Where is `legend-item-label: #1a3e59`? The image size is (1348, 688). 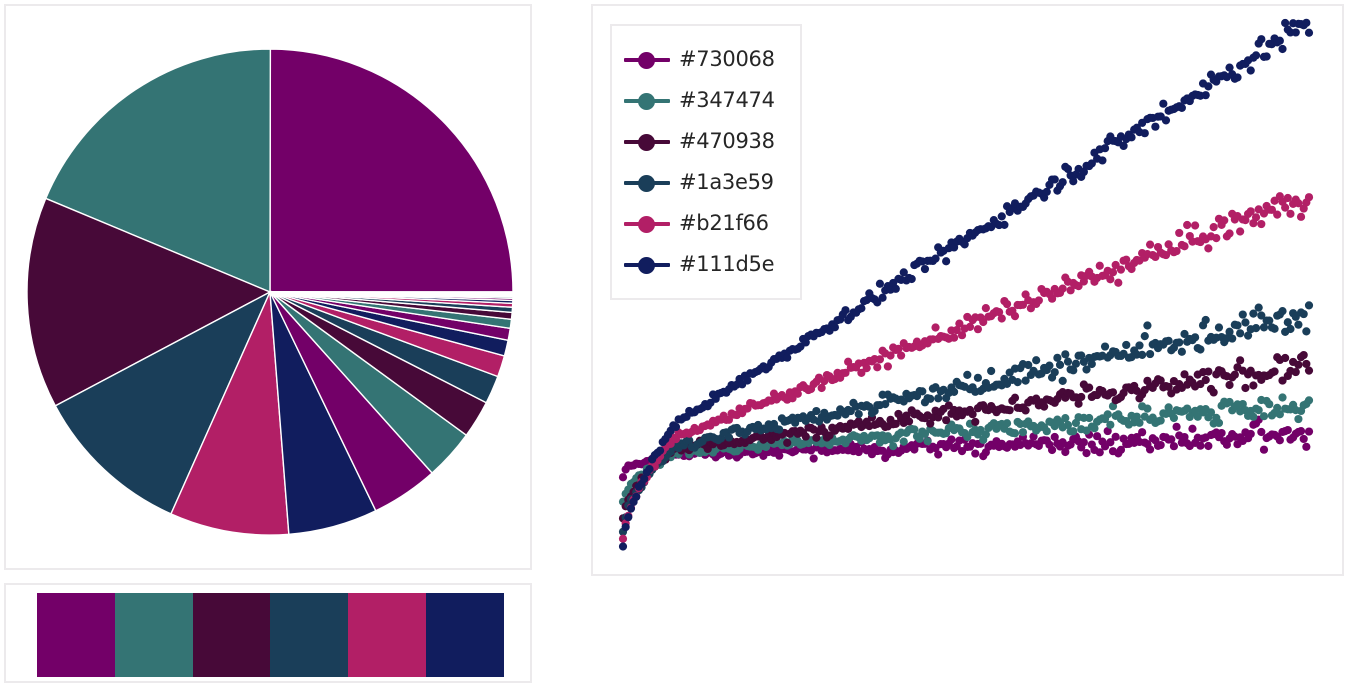
legend-item-label: #1a3e59 is located at coordinates (726, 182).